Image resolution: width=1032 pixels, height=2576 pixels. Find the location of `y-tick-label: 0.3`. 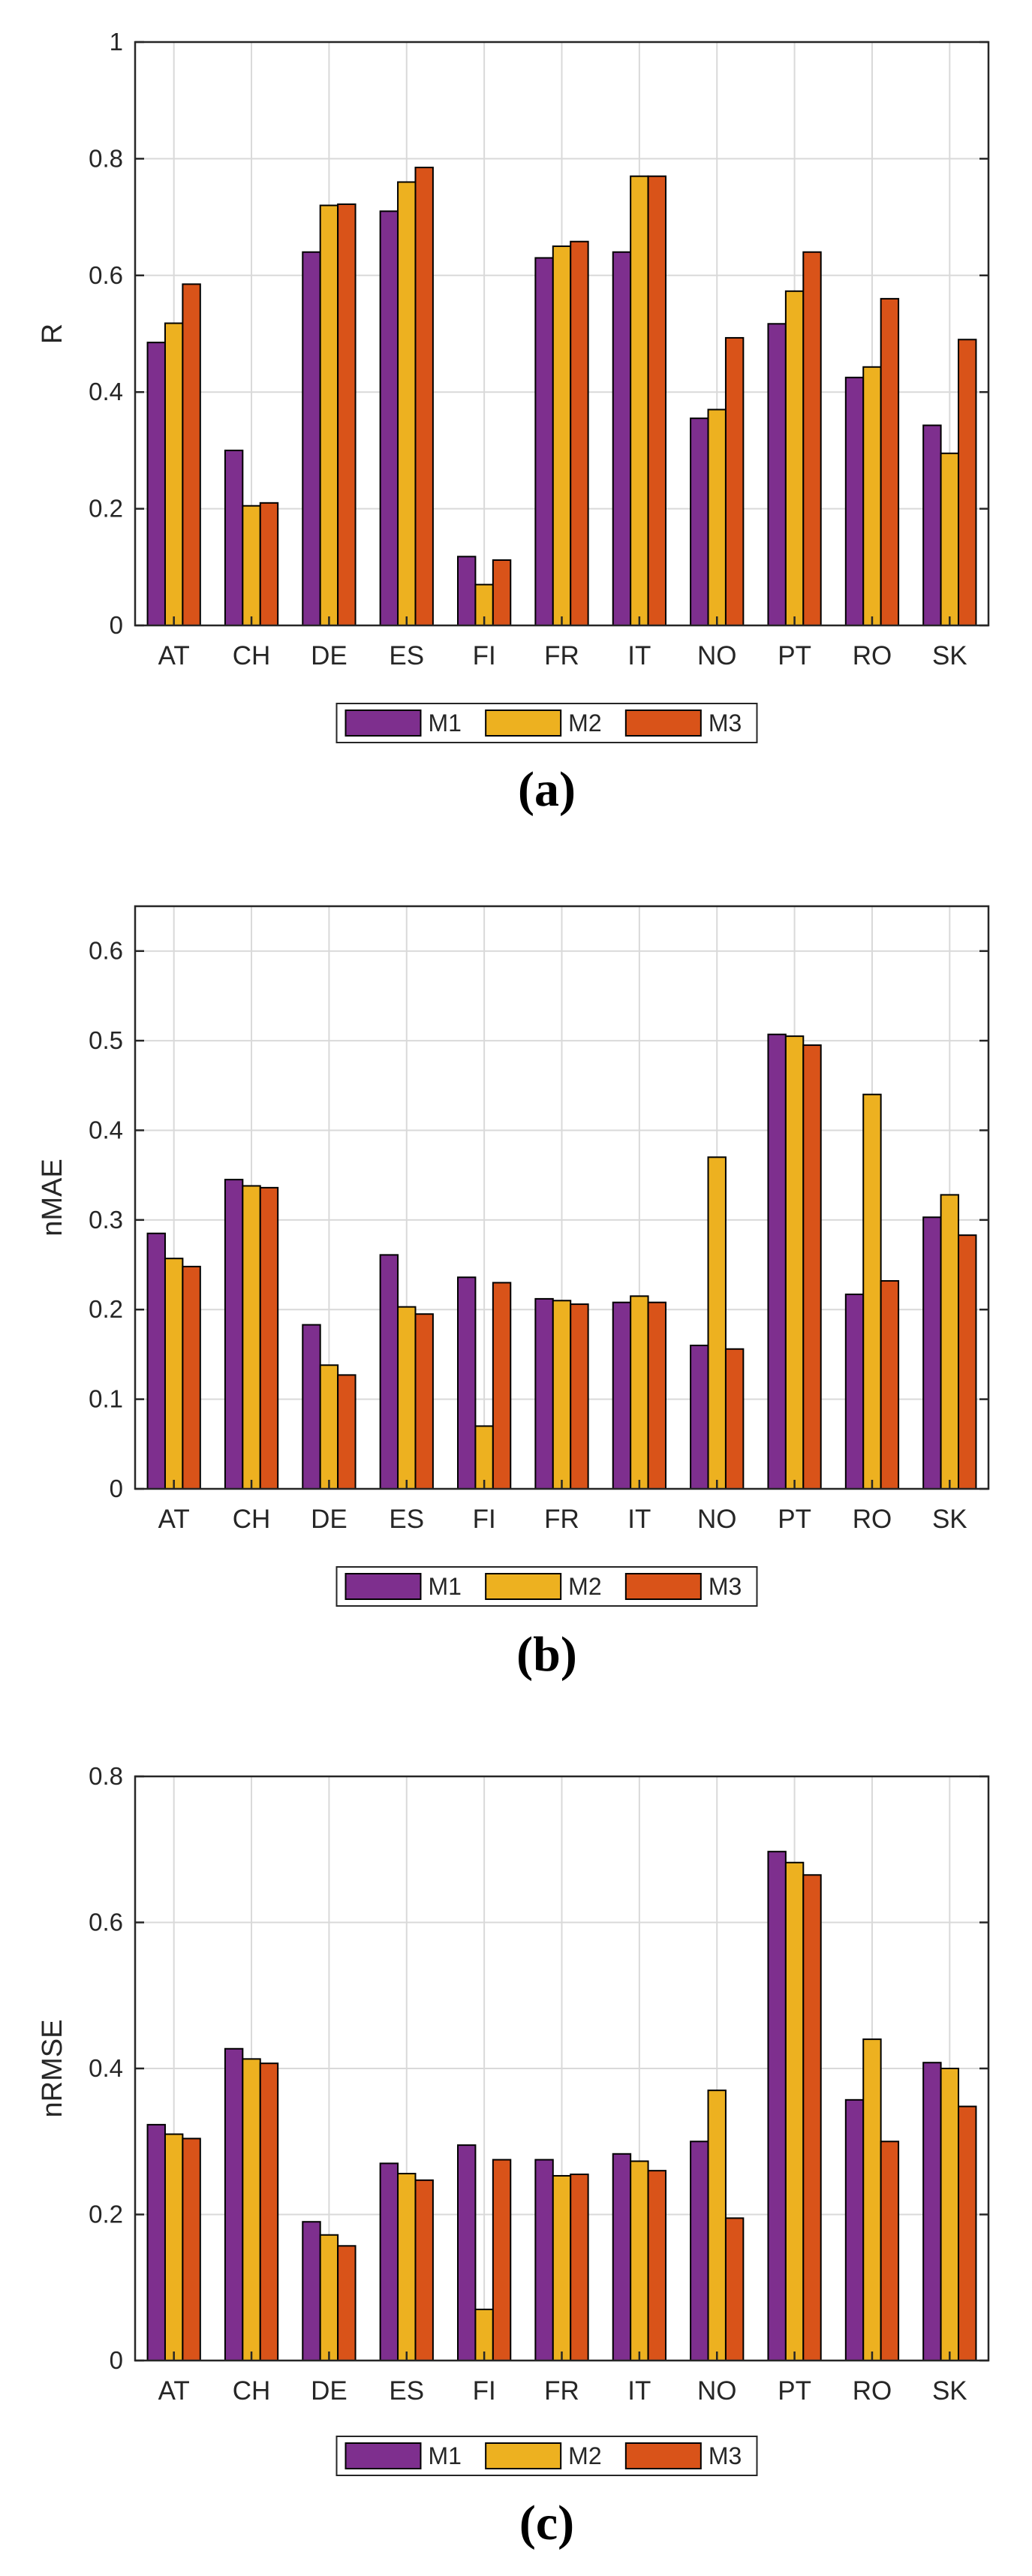

y-tick-label: 0.3 is located at coordinates (106, 1220).